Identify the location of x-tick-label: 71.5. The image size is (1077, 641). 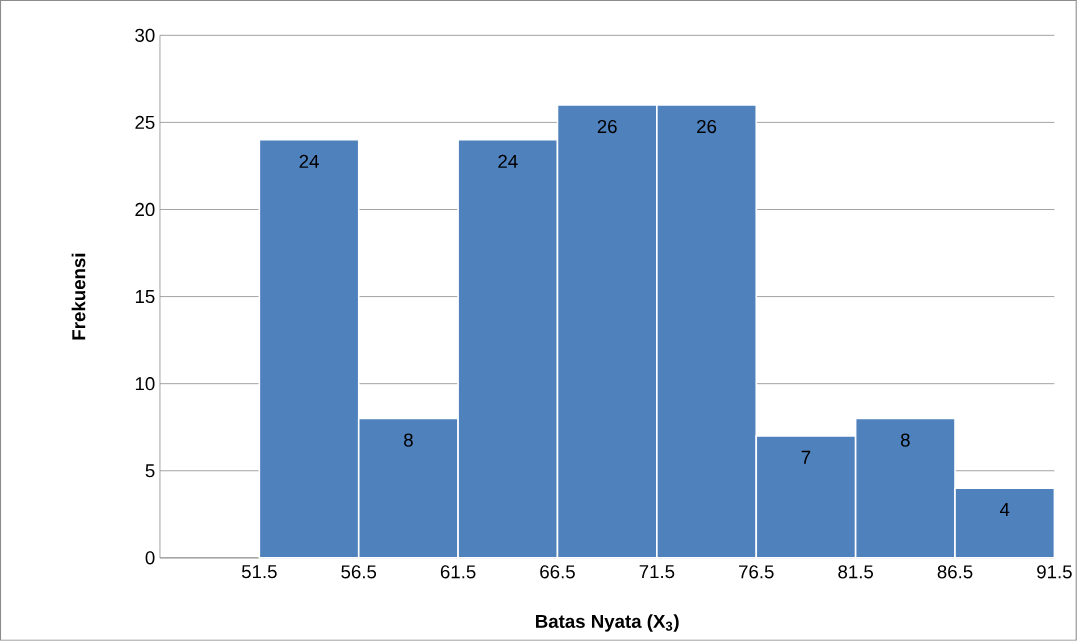
(657, 572).